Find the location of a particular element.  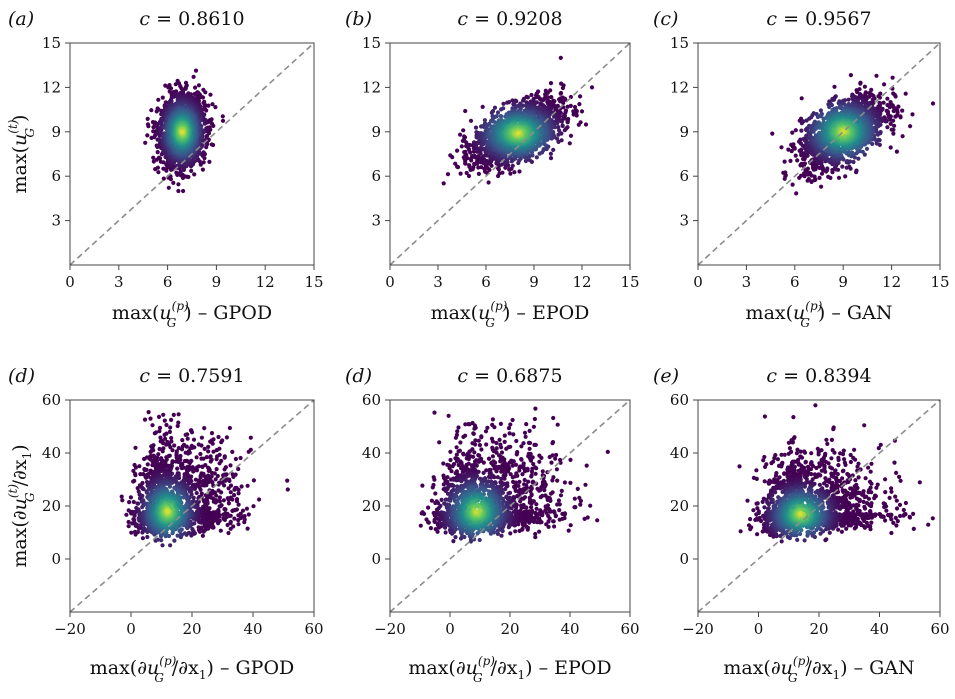

y-tick-label: 3 is located at coordinates (56, 221).